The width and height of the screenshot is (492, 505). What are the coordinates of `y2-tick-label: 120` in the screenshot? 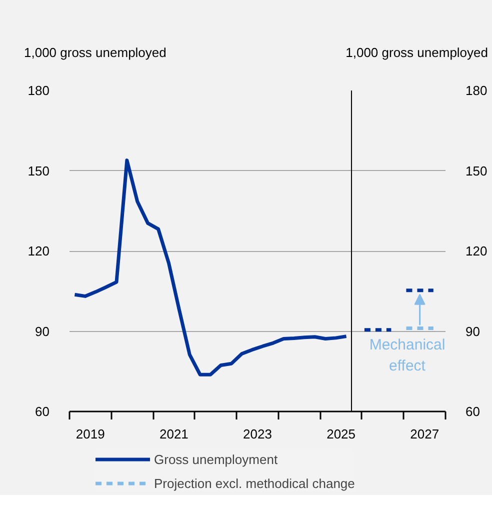 It's located at (477, 251).